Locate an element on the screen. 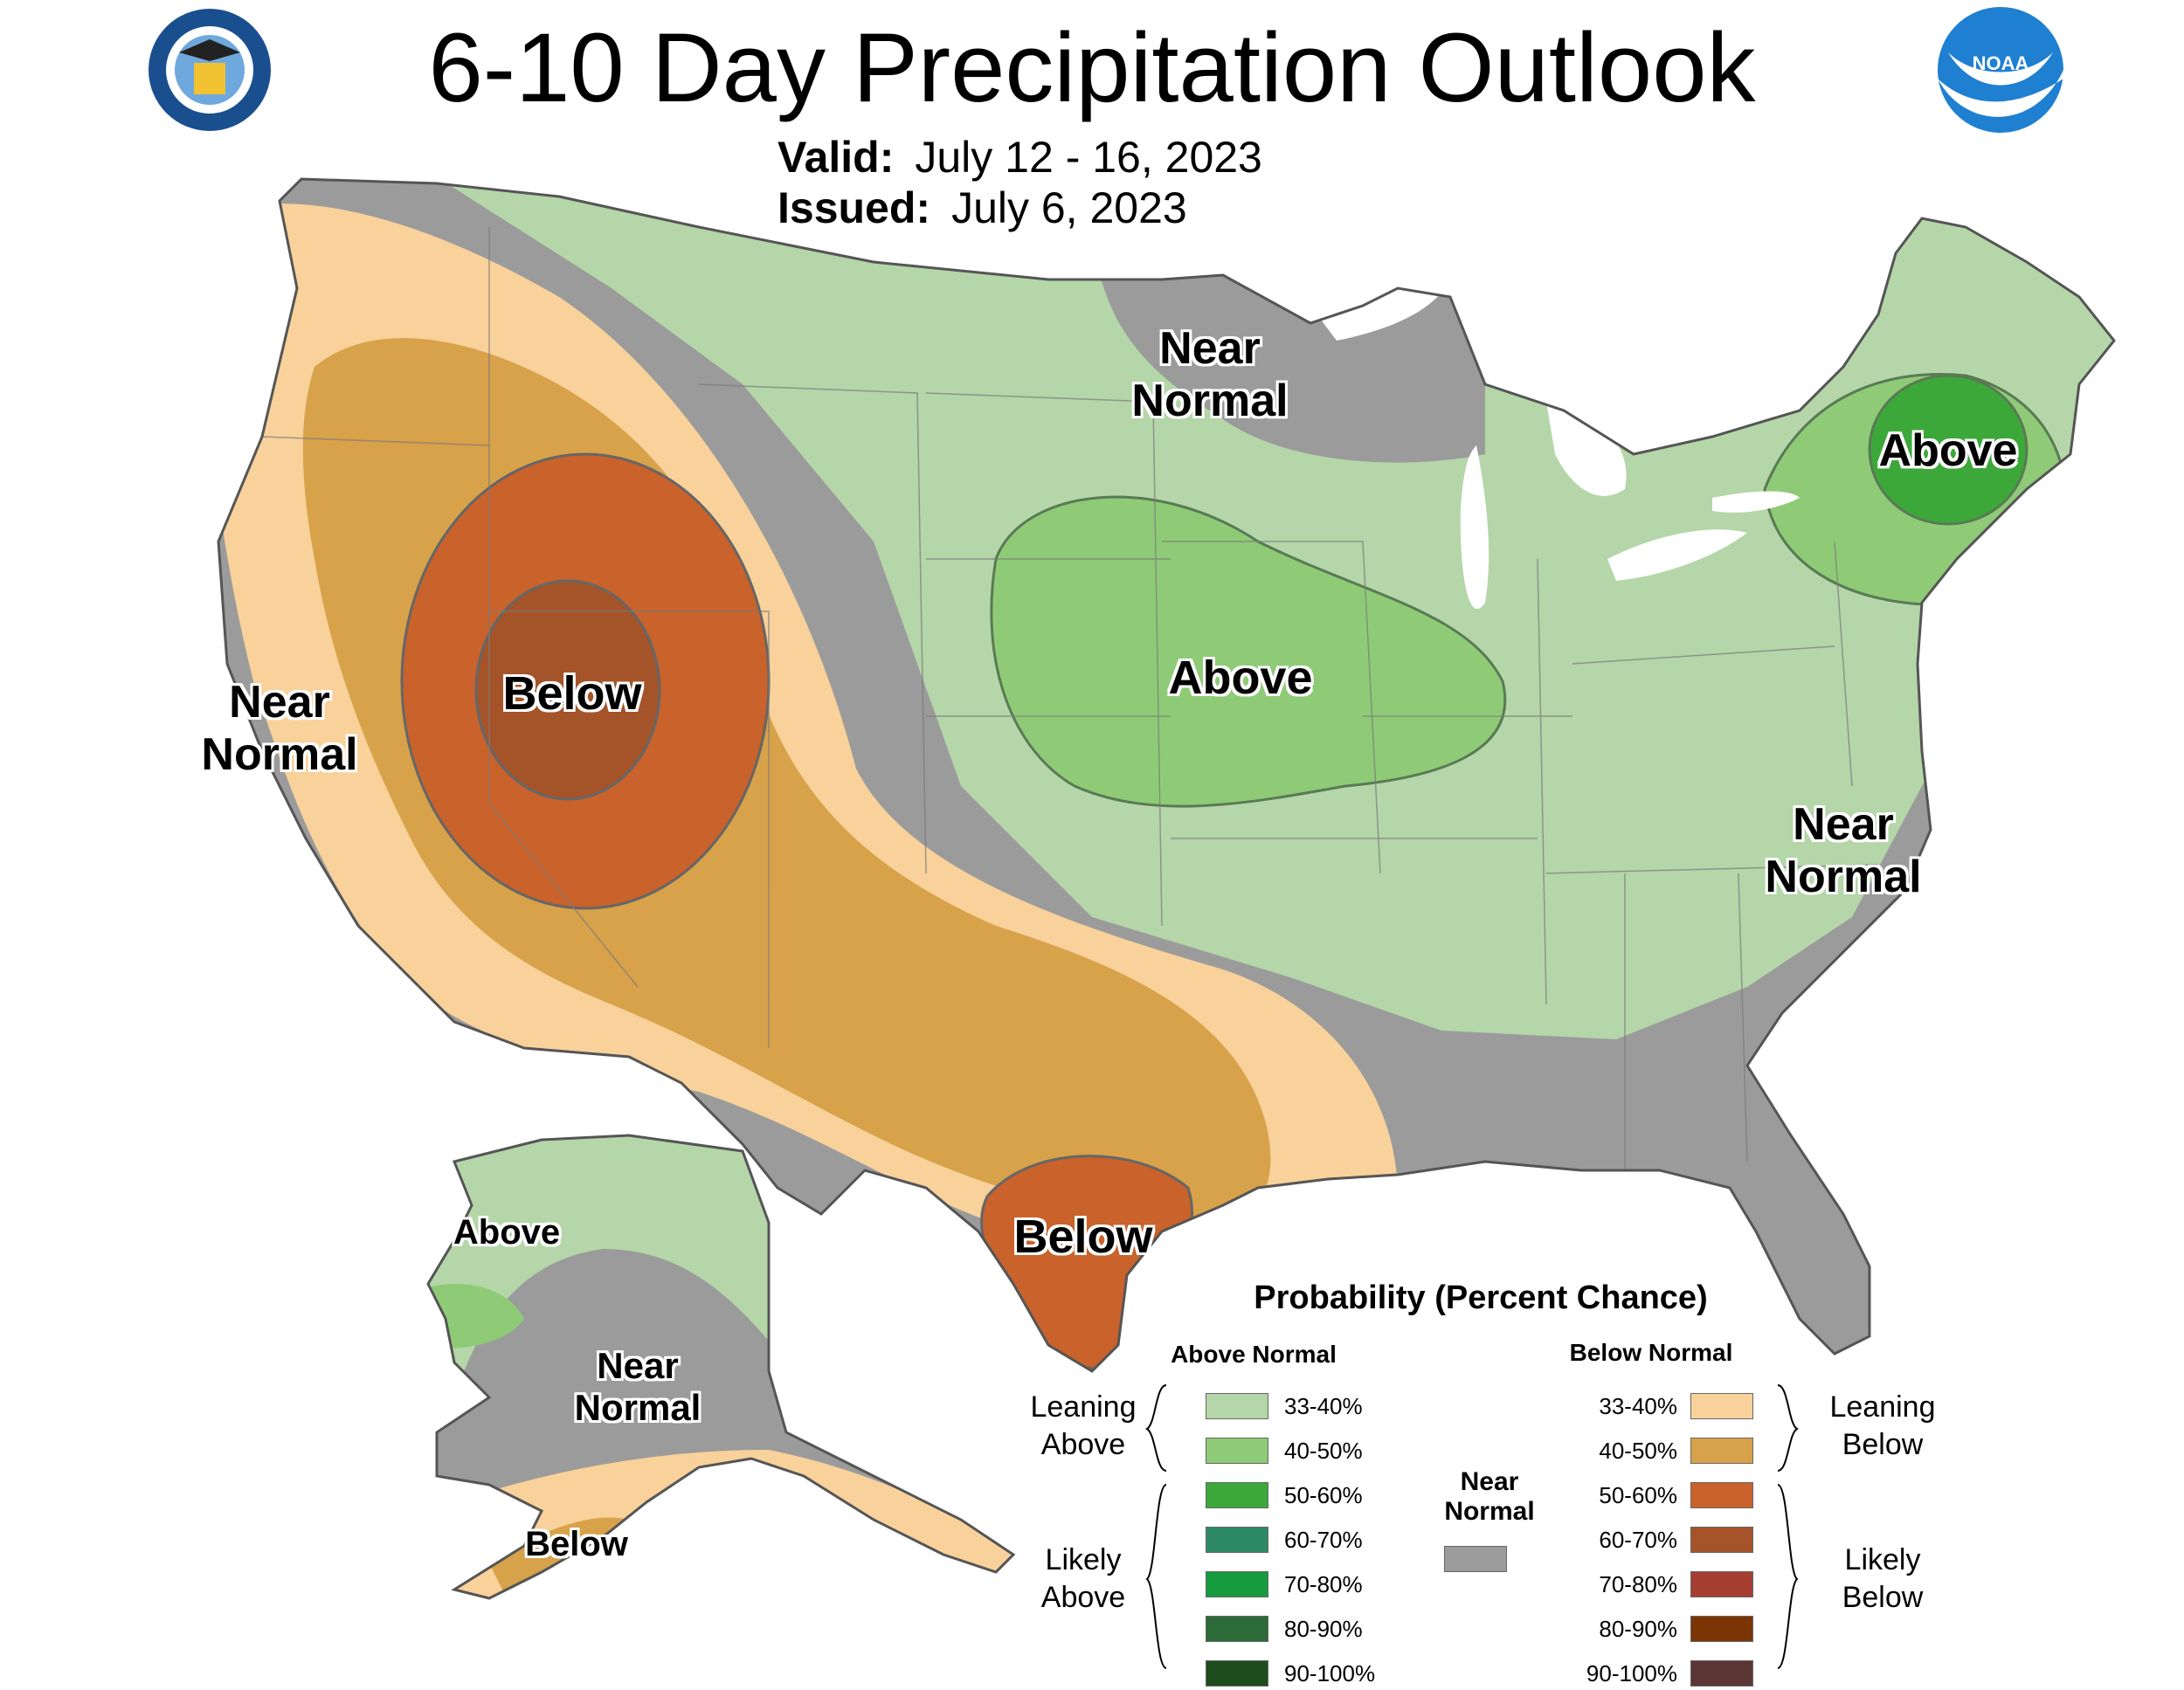 This screenshot has height=1690, width=2184. legend-row-above-1: 40-50% is located at coordinates (1328, 1451).